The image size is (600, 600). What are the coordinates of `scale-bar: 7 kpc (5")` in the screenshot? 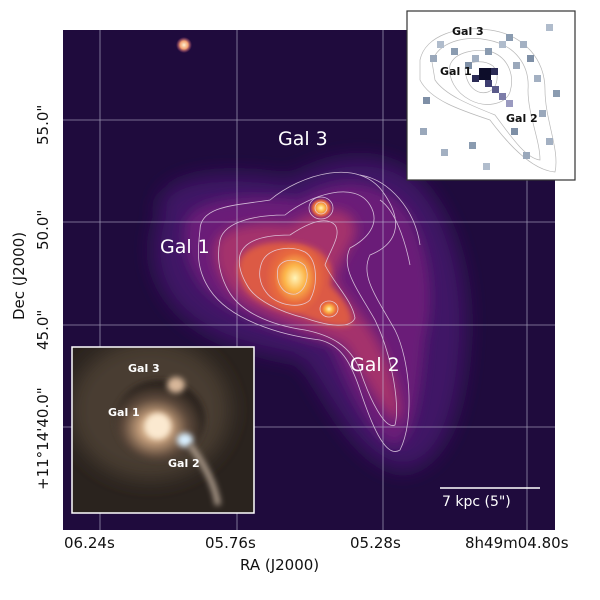 It's located at (490, 498).